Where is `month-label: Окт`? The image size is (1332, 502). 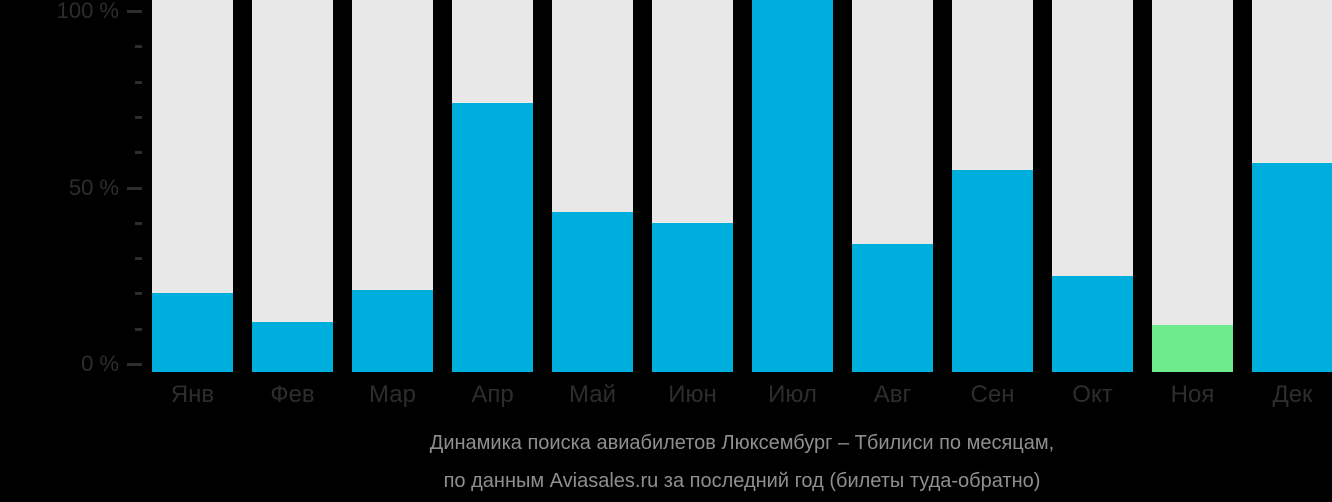
month-label: Окт is located at coordinates (1092, 394).